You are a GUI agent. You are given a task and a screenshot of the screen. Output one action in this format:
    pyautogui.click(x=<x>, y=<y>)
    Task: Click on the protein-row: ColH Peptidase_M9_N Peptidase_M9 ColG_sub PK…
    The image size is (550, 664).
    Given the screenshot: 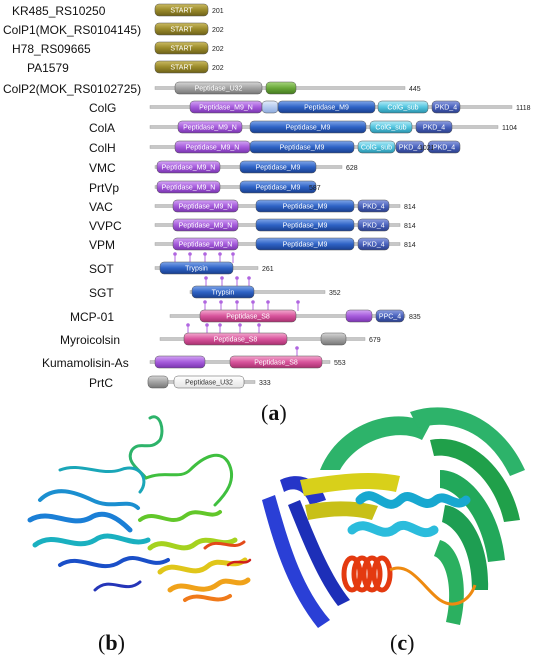 What is the action you would take?
    pyautogui.click(x=275, y=147)
    